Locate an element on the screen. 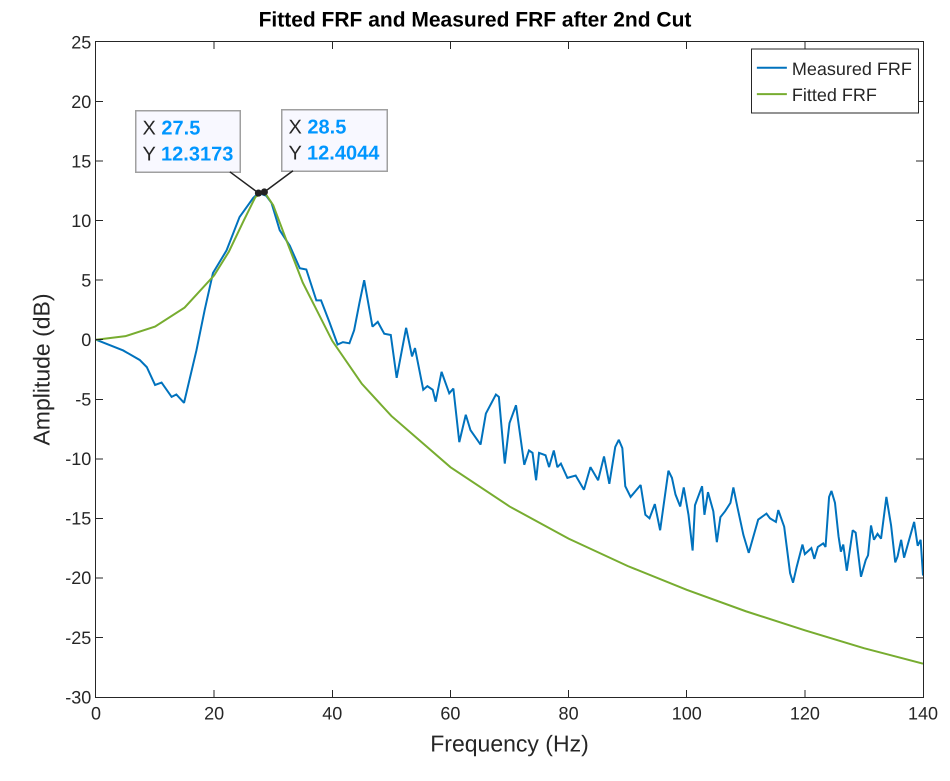 The image size is (950, 781). y-axis-title: Amplitude (dB) is located at coordinates (41, 369).